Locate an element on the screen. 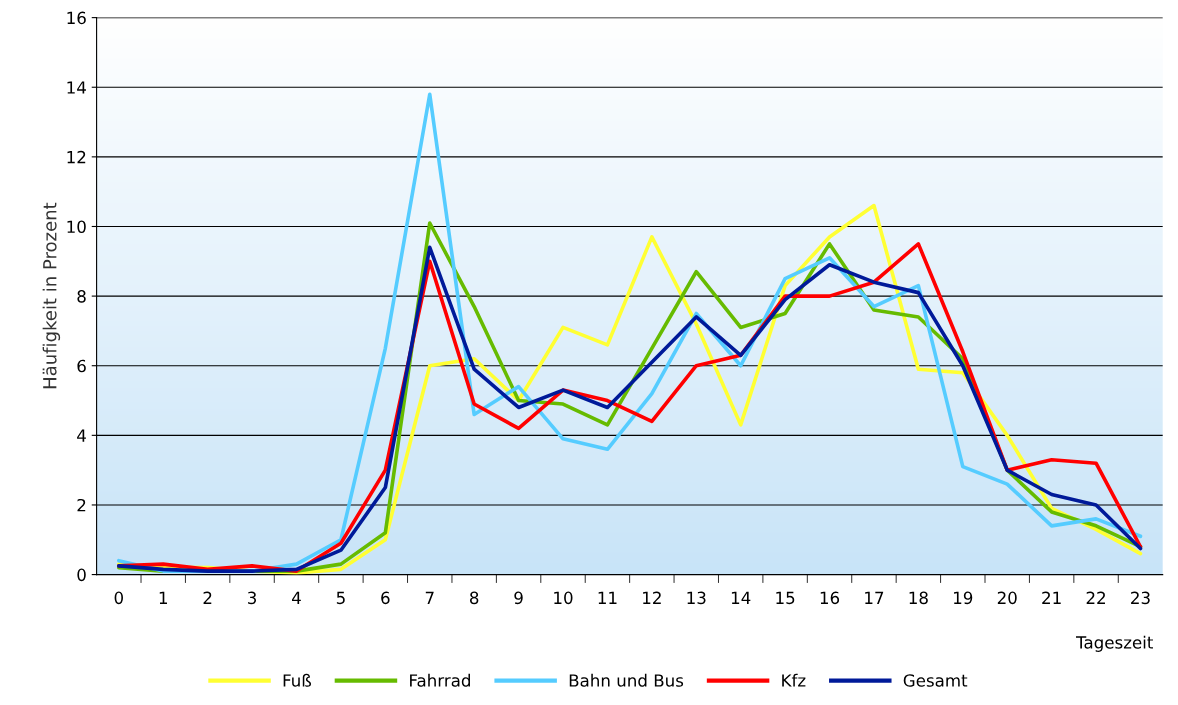 This screenshot has height=705, width=1178. x-tick-label: 7 is located at coordinates (429, 597).